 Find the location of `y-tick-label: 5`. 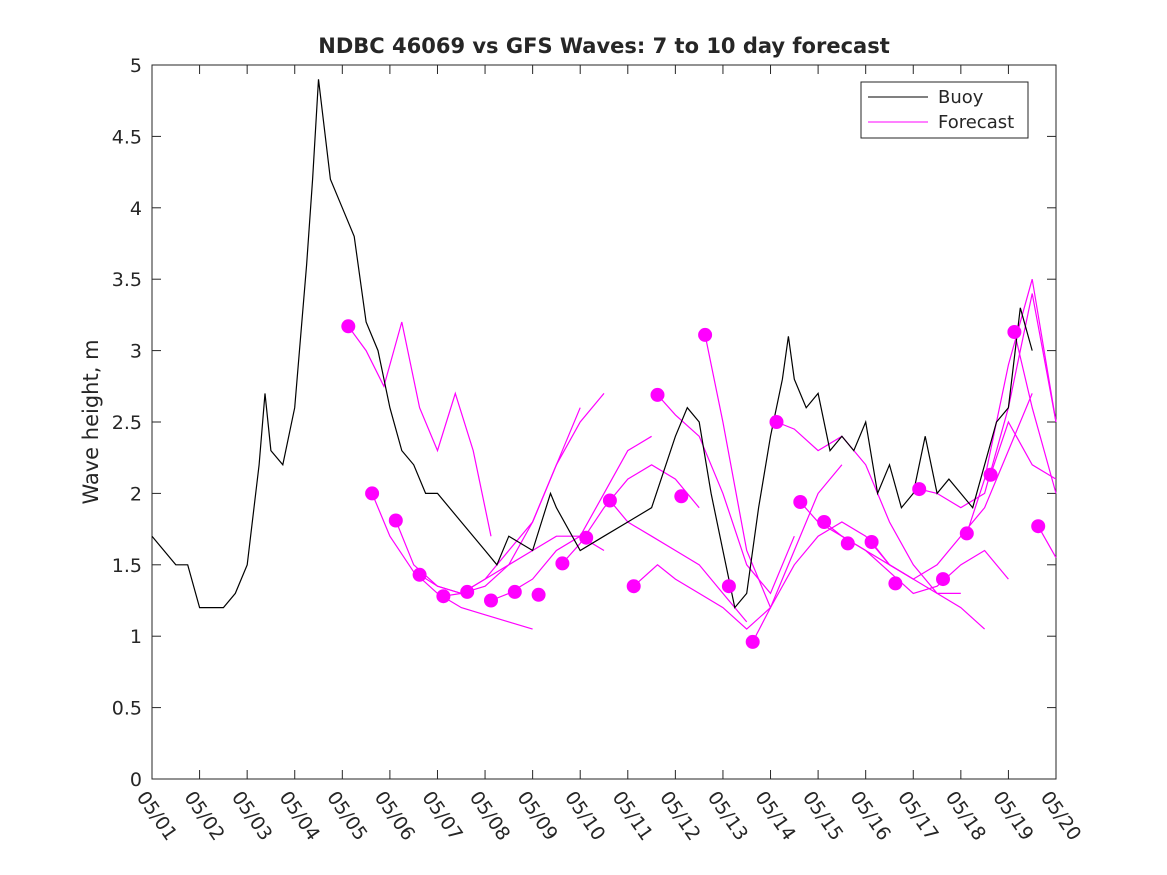

y-tick-label: 5 is located at coordinates (136, 66).